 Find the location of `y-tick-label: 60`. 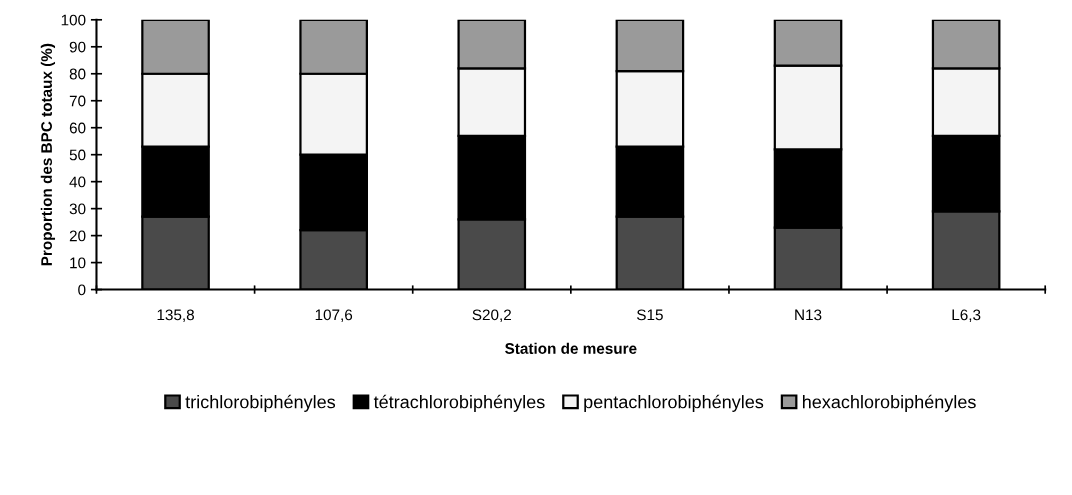

y-tick-label: 60 is located at coordinates (77, 128).